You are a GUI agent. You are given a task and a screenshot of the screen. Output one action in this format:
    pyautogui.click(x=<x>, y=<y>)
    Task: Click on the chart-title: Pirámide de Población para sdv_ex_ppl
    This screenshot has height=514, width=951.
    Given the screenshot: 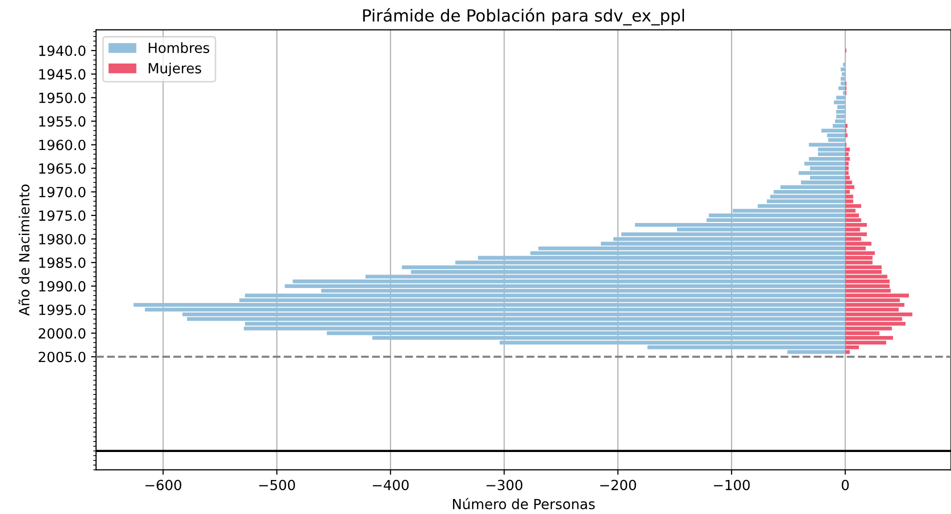 What is the action you would take?
    pyautogui.click(x=523, y=17)
    